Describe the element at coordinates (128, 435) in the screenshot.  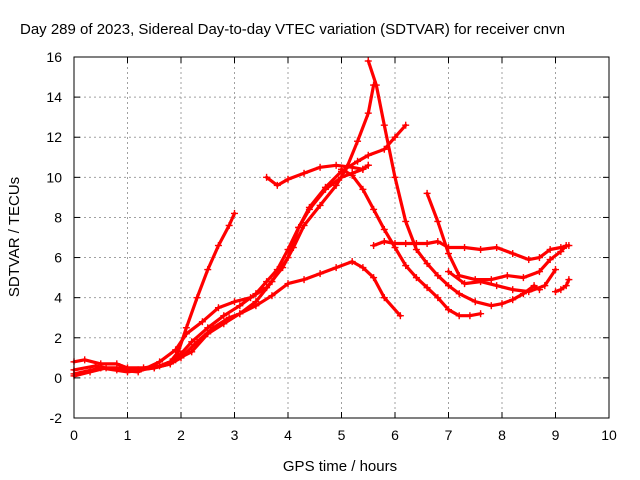
I see `x-tick-label: 1` at that location.